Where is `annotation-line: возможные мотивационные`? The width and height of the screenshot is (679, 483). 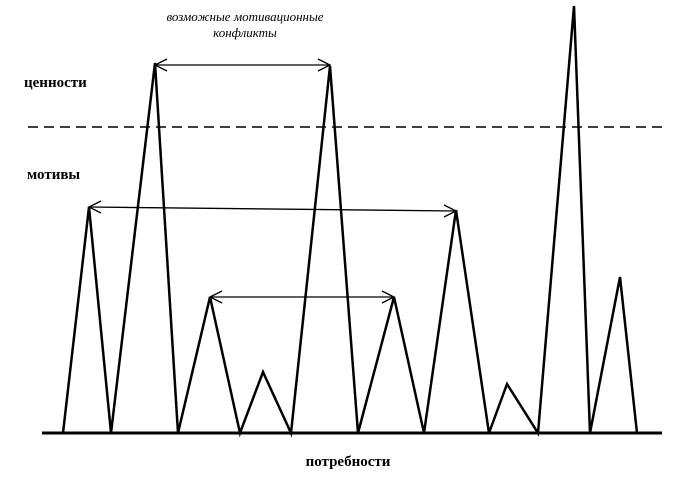
annotation-line: возможные мотивационные is located at coordinates (244, 16).